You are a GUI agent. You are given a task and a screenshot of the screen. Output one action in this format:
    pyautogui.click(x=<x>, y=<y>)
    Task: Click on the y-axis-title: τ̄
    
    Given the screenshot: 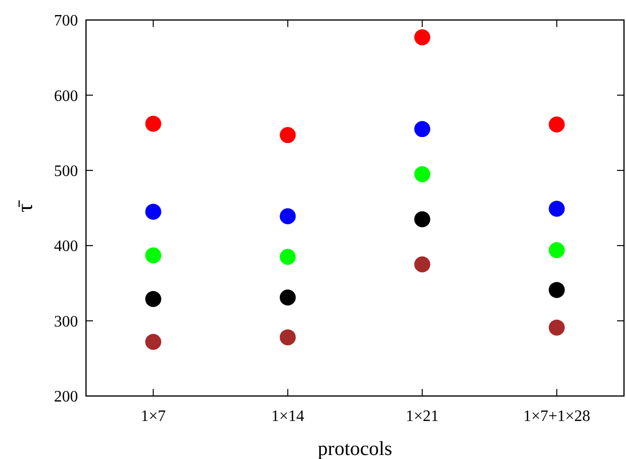 What is the action you would take?
    pyautogui.click(x=24, y=206)
    